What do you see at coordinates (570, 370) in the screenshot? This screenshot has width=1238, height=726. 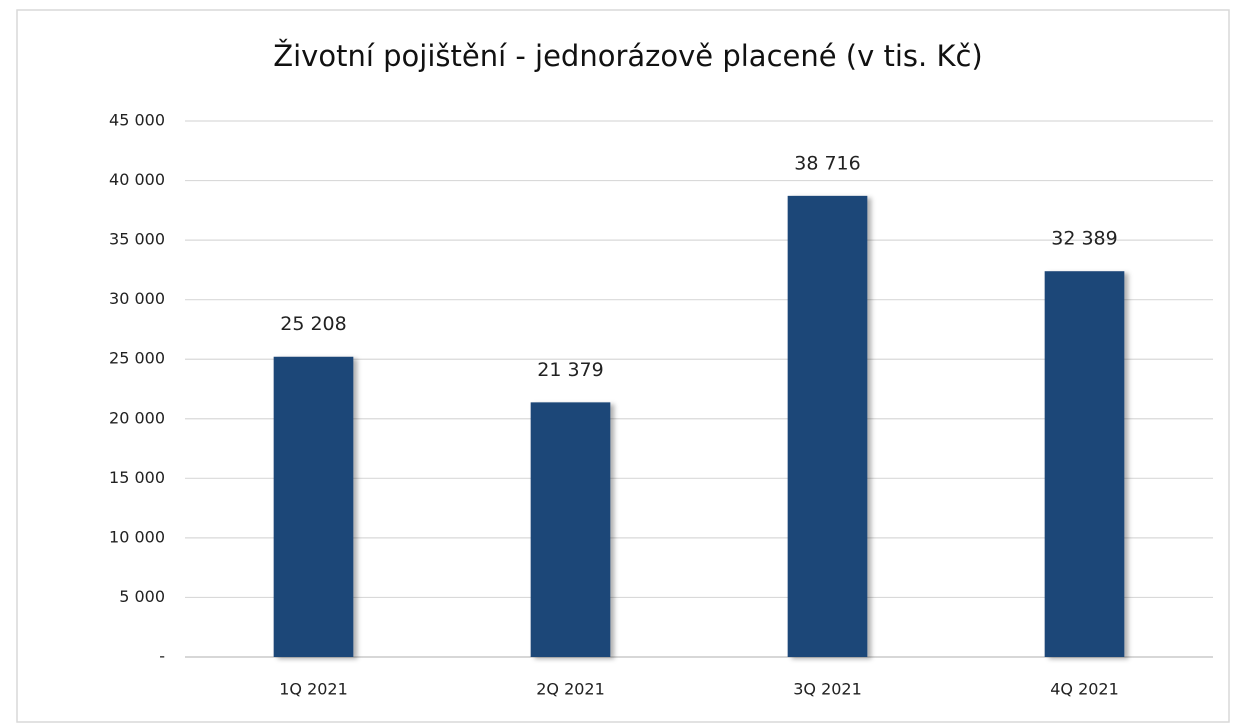 I see `value-label: 21 379` at bounding box center [570, 370].